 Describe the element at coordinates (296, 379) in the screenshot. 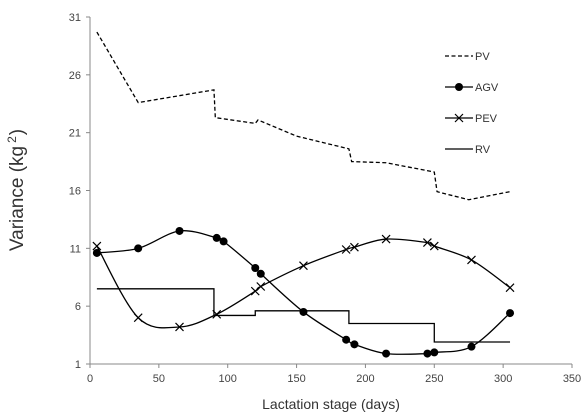

I see `x-tick-label: 150` at that location.